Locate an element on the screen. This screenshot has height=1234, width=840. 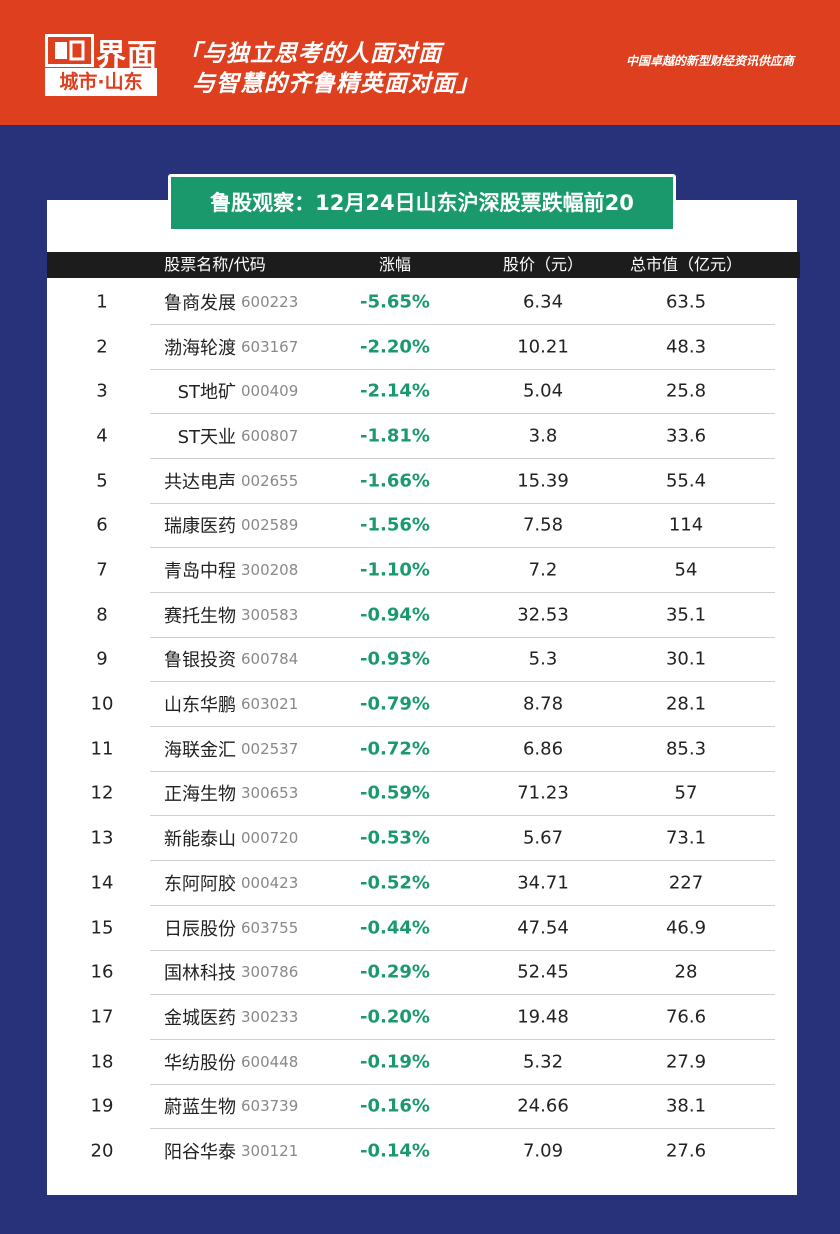
price: 7.2 is located at coordinates (543, 570).